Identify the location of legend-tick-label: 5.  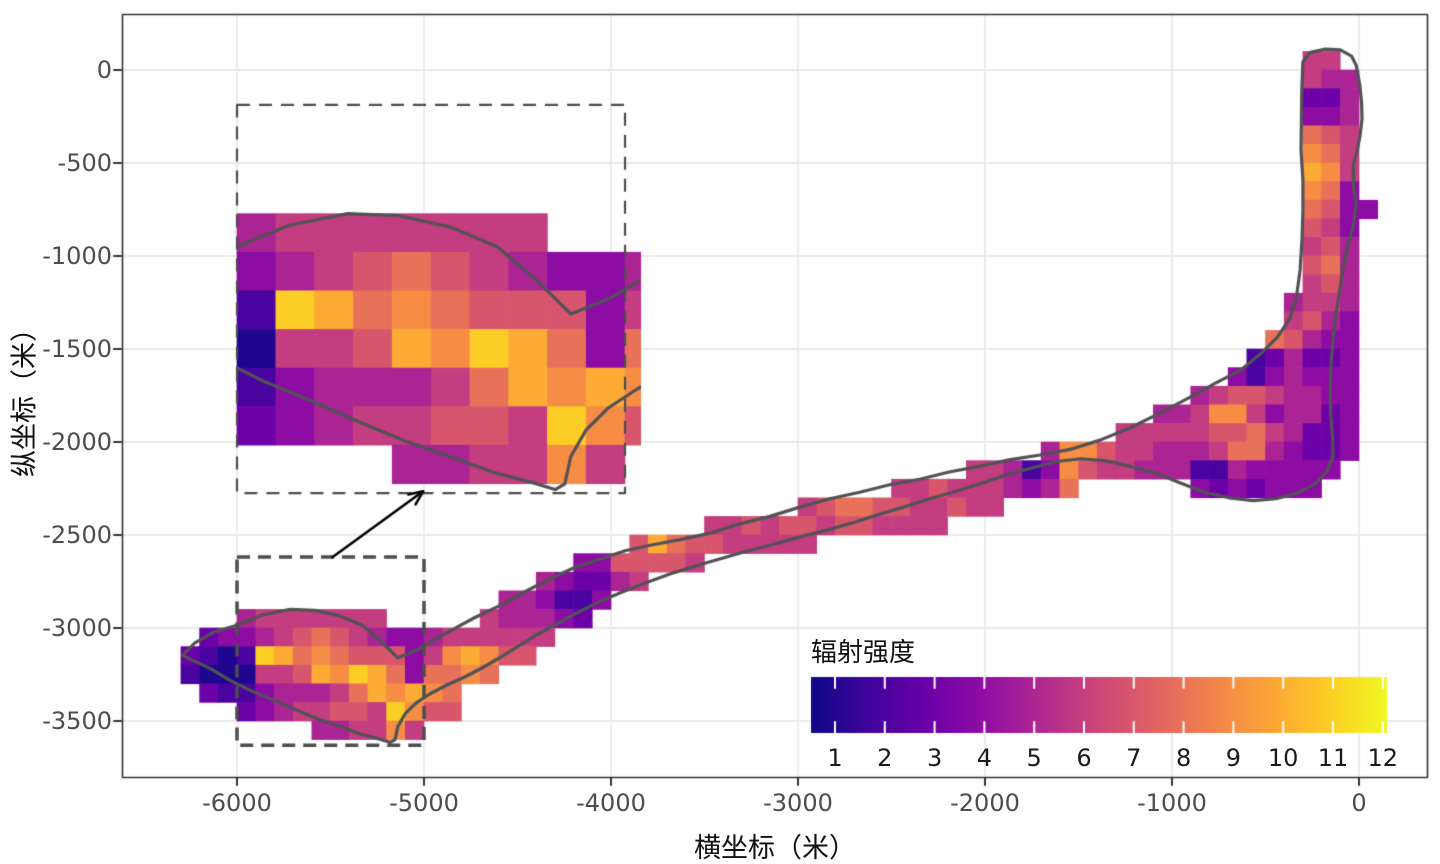
(1034, 758).